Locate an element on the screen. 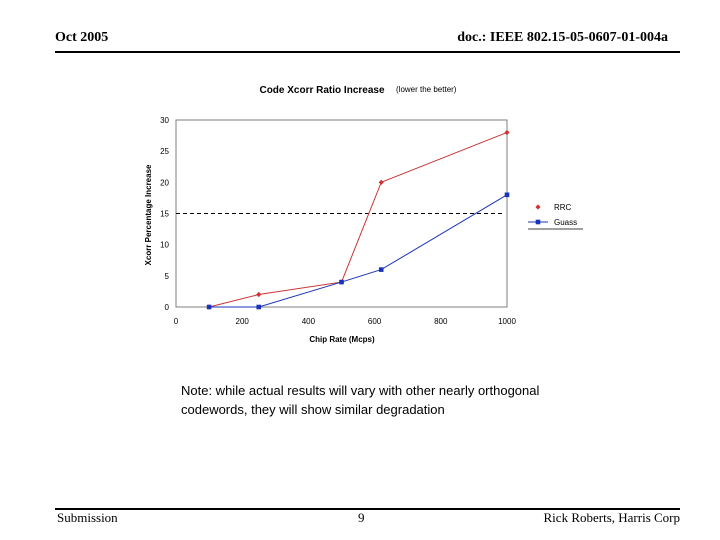 The width and height of the screenshot is (720, 540). x-tick-label-5: 1000 is located at coordinates (507, 321).